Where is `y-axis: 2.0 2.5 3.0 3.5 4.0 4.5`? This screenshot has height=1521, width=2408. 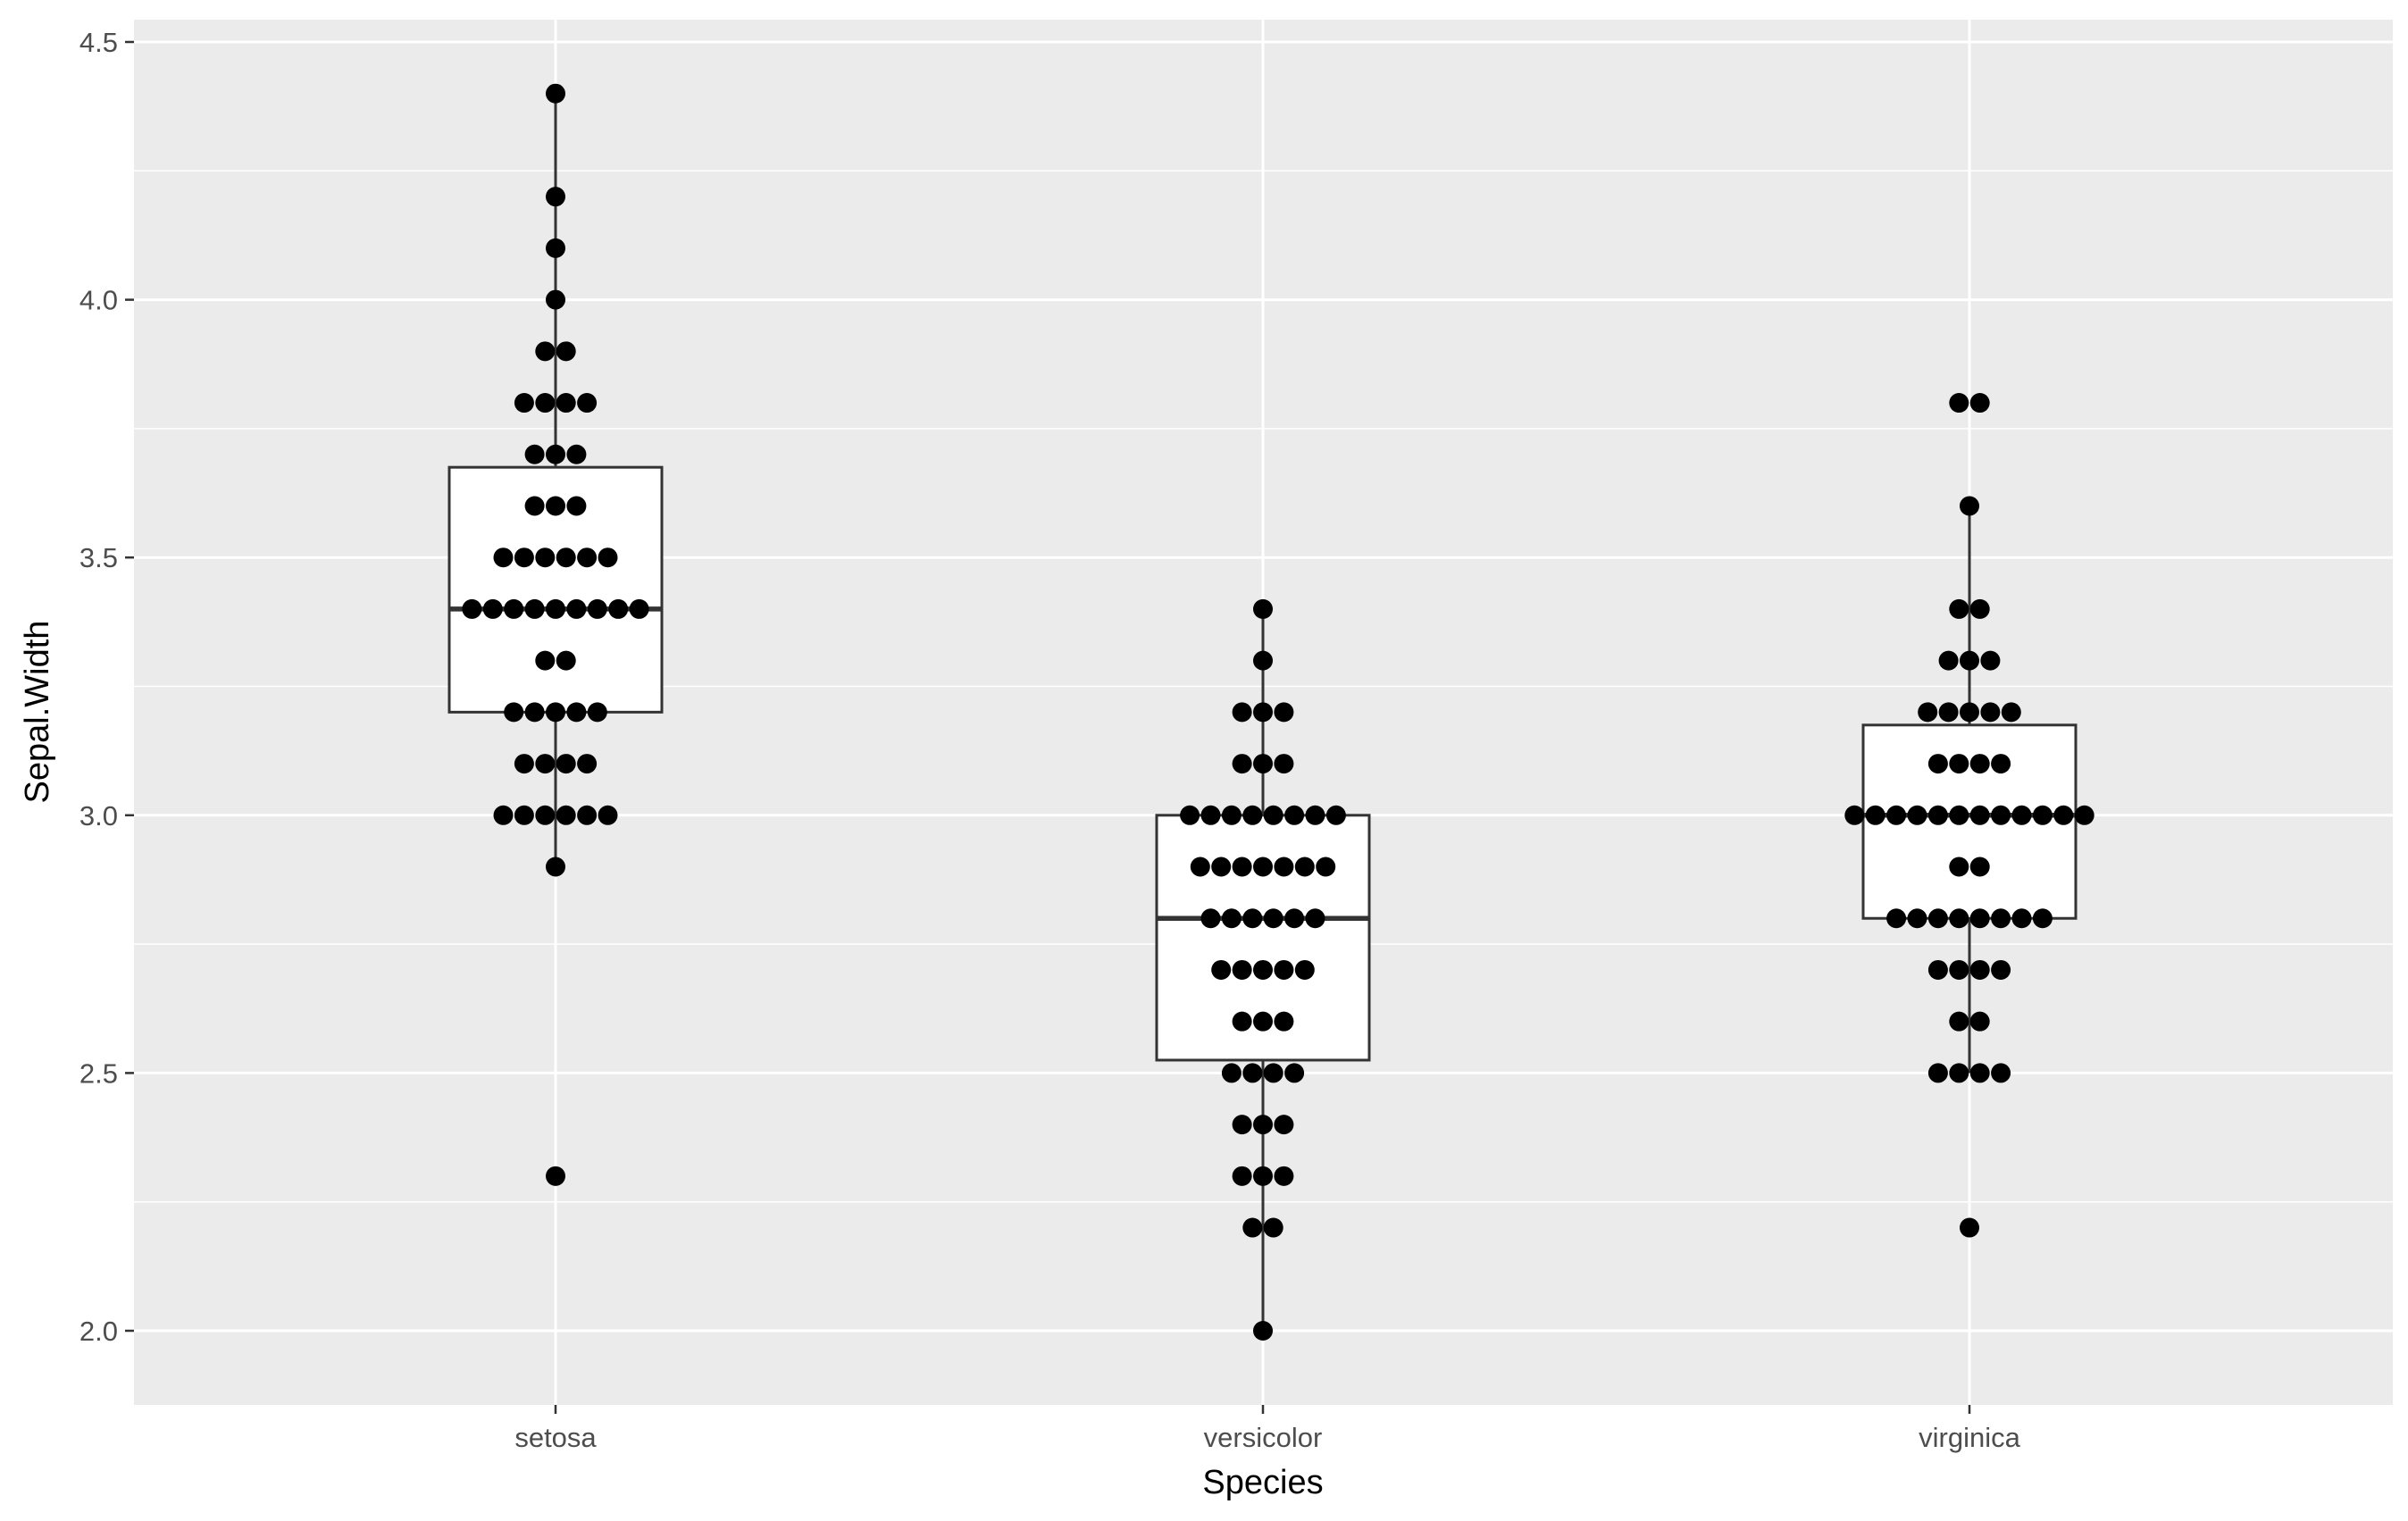 y-axis: 2.0 2.5 3.0 3.5 4.0 4.5 is located at coordinates (106, 687).